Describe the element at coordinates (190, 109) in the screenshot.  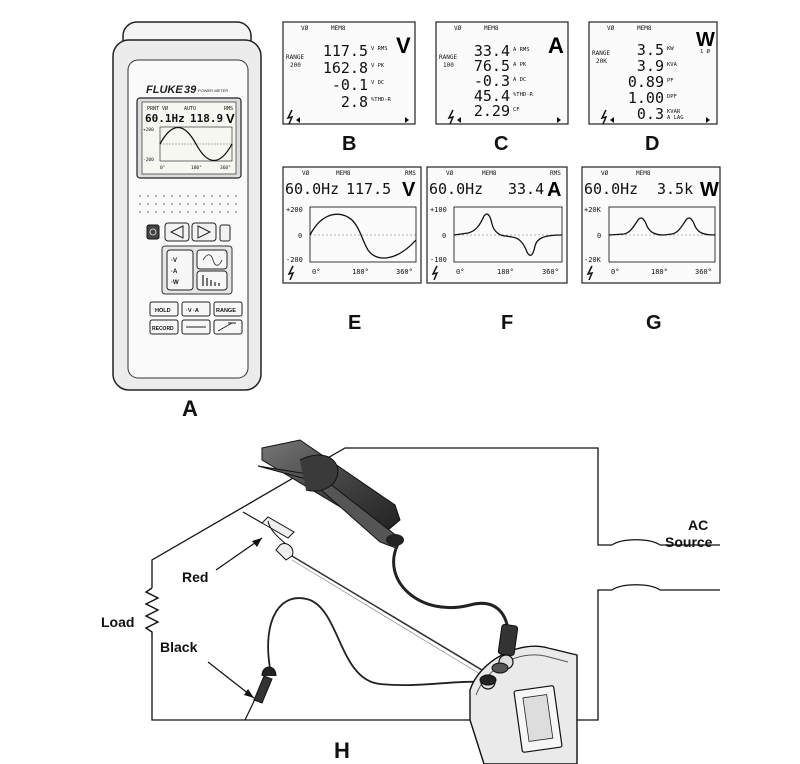
I see `meter-auto-label: AUTO` at that location.